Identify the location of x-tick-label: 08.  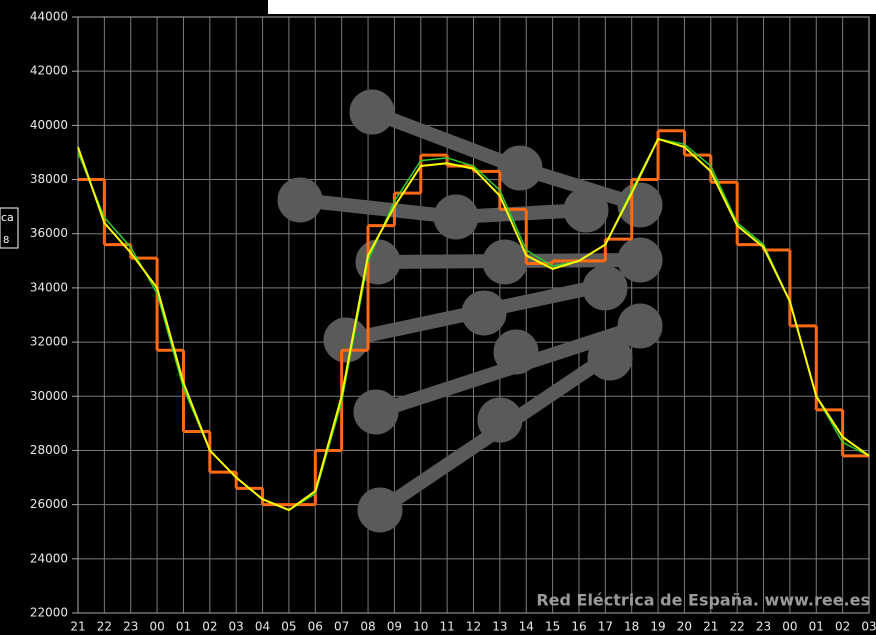
(367, 627).